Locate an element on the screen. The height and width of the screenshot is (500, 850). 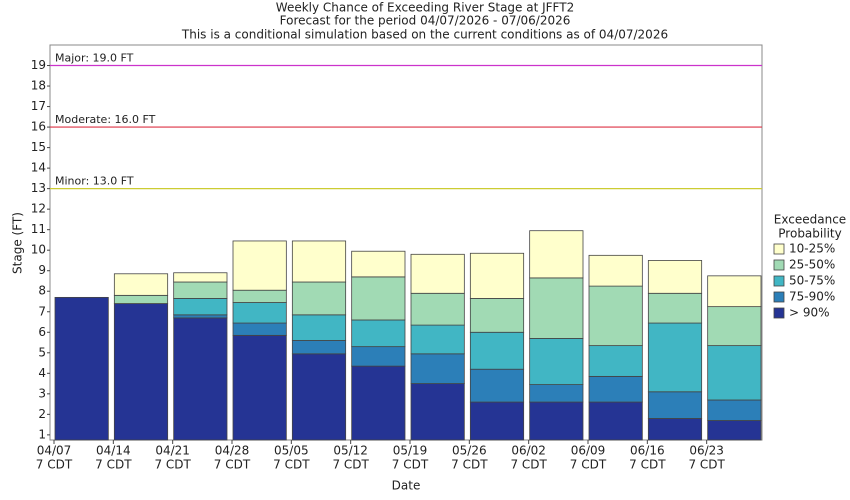
y-tick-label: 3 is located at coordinates (42, 393).